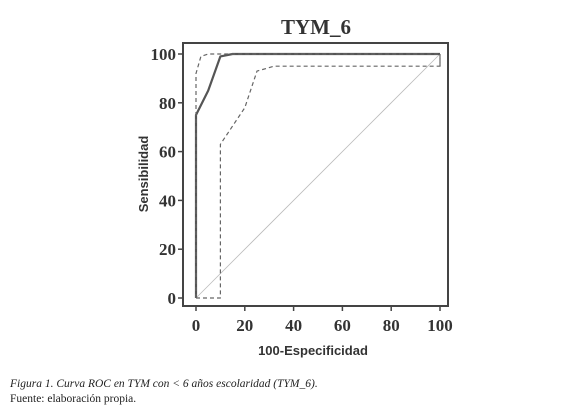 Image resolution: width=580 pixels, height=416 pixels. What do you see at coordinates (164, 54) in the screenshot?
I see `y-tick-label: 100` at bounding box center [164, 54].